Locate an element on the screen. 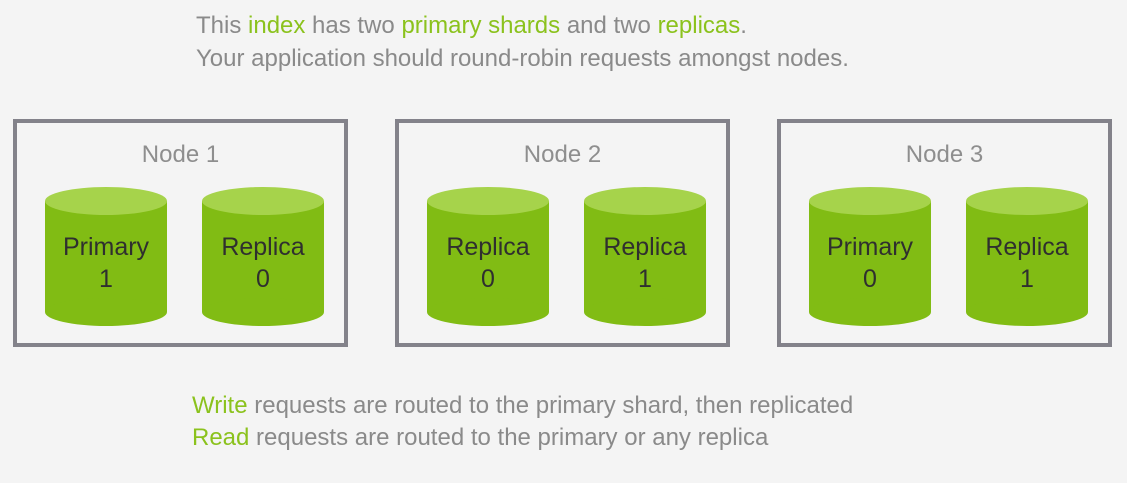 This screenshot has width=1127, height=483. shard-cylinder: Primary 0 is located at coordinates (870, 256).